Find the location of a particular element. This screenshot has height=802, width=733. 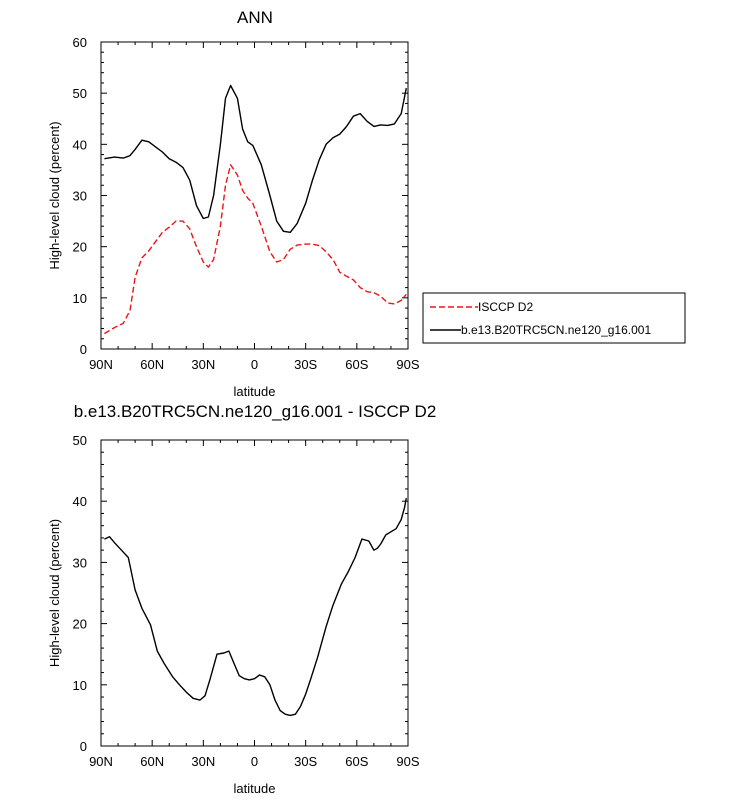

top-x-tick-label: 30N is located at coordinates (203, 364).